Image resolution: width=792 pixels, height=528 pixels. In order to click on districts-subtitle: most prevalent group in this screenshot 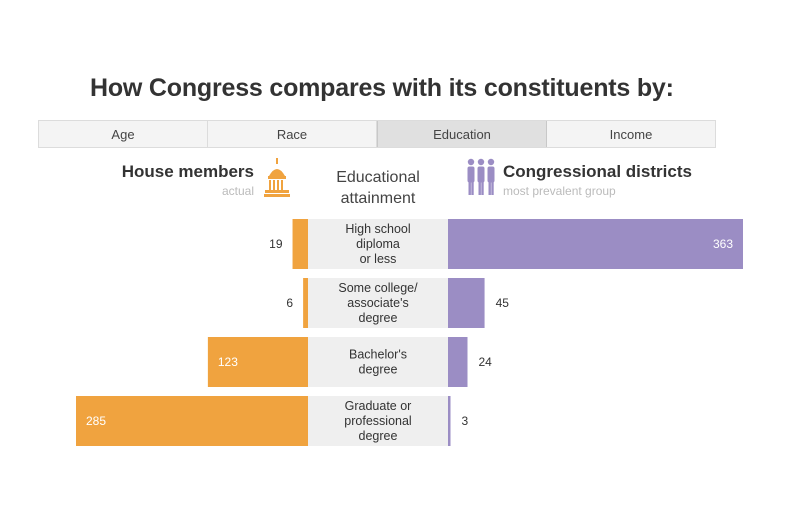, I will do `click(559, 191)`.